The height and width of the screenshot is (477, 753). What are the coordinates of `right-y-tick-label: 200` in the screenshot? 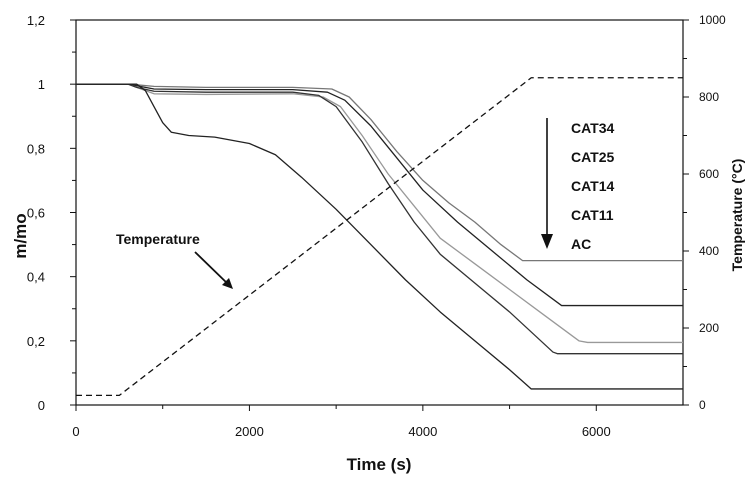 It's located at (709, 328).